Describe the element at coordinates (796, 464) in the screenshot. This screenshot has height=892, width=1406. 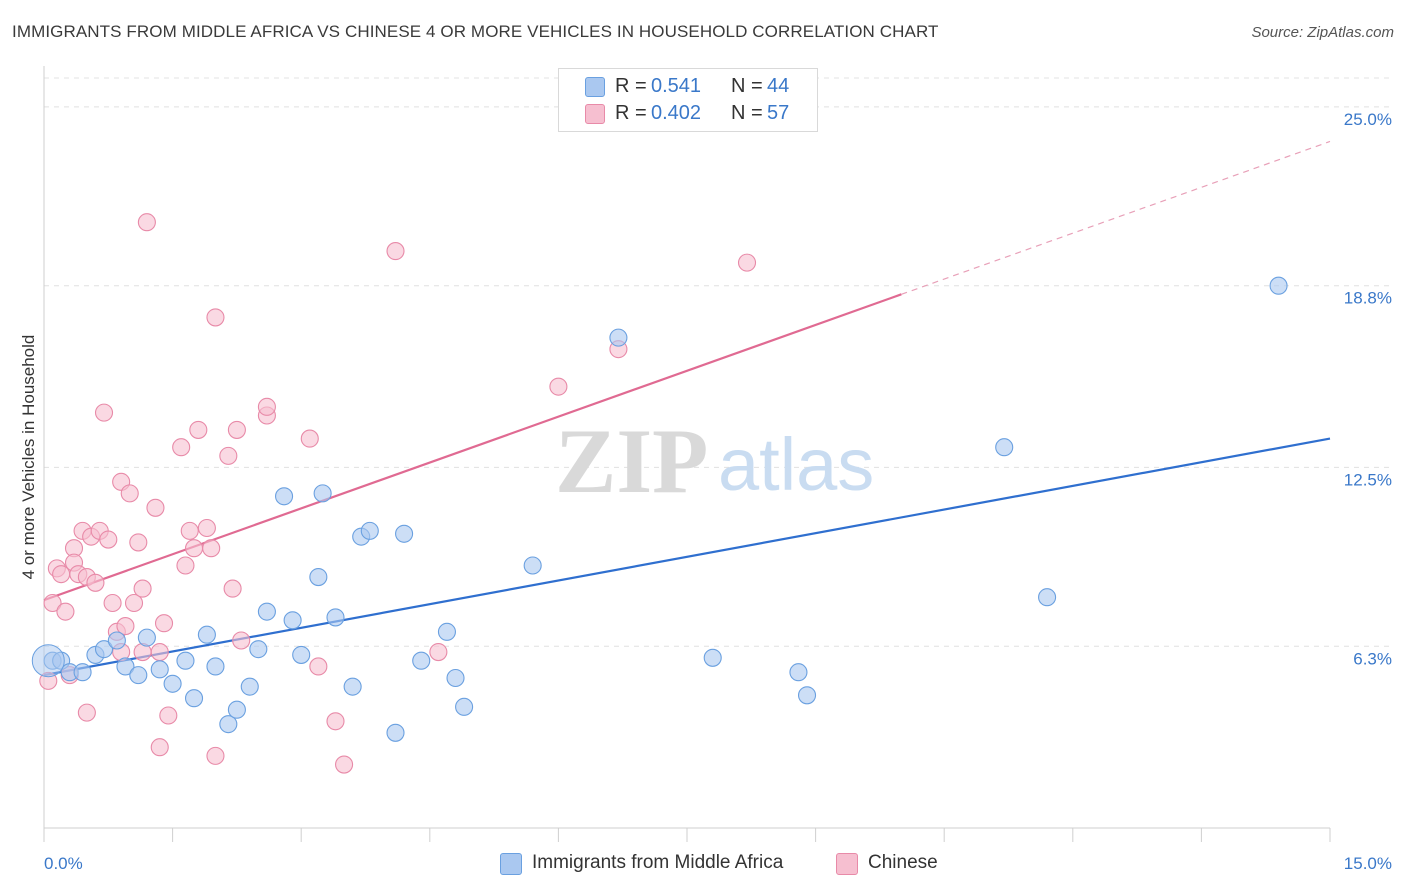
I see `watermark-atlas: atlas` at that location.